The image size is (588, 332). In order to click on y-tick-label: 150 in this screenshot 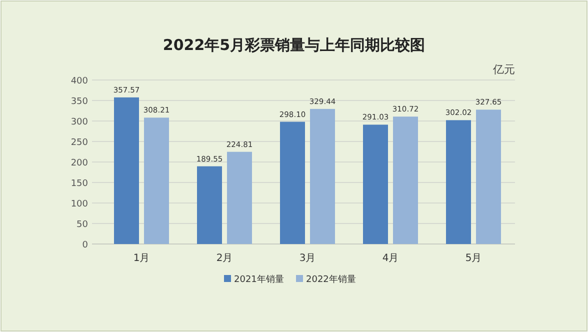, I will do `click(79, 184)`.